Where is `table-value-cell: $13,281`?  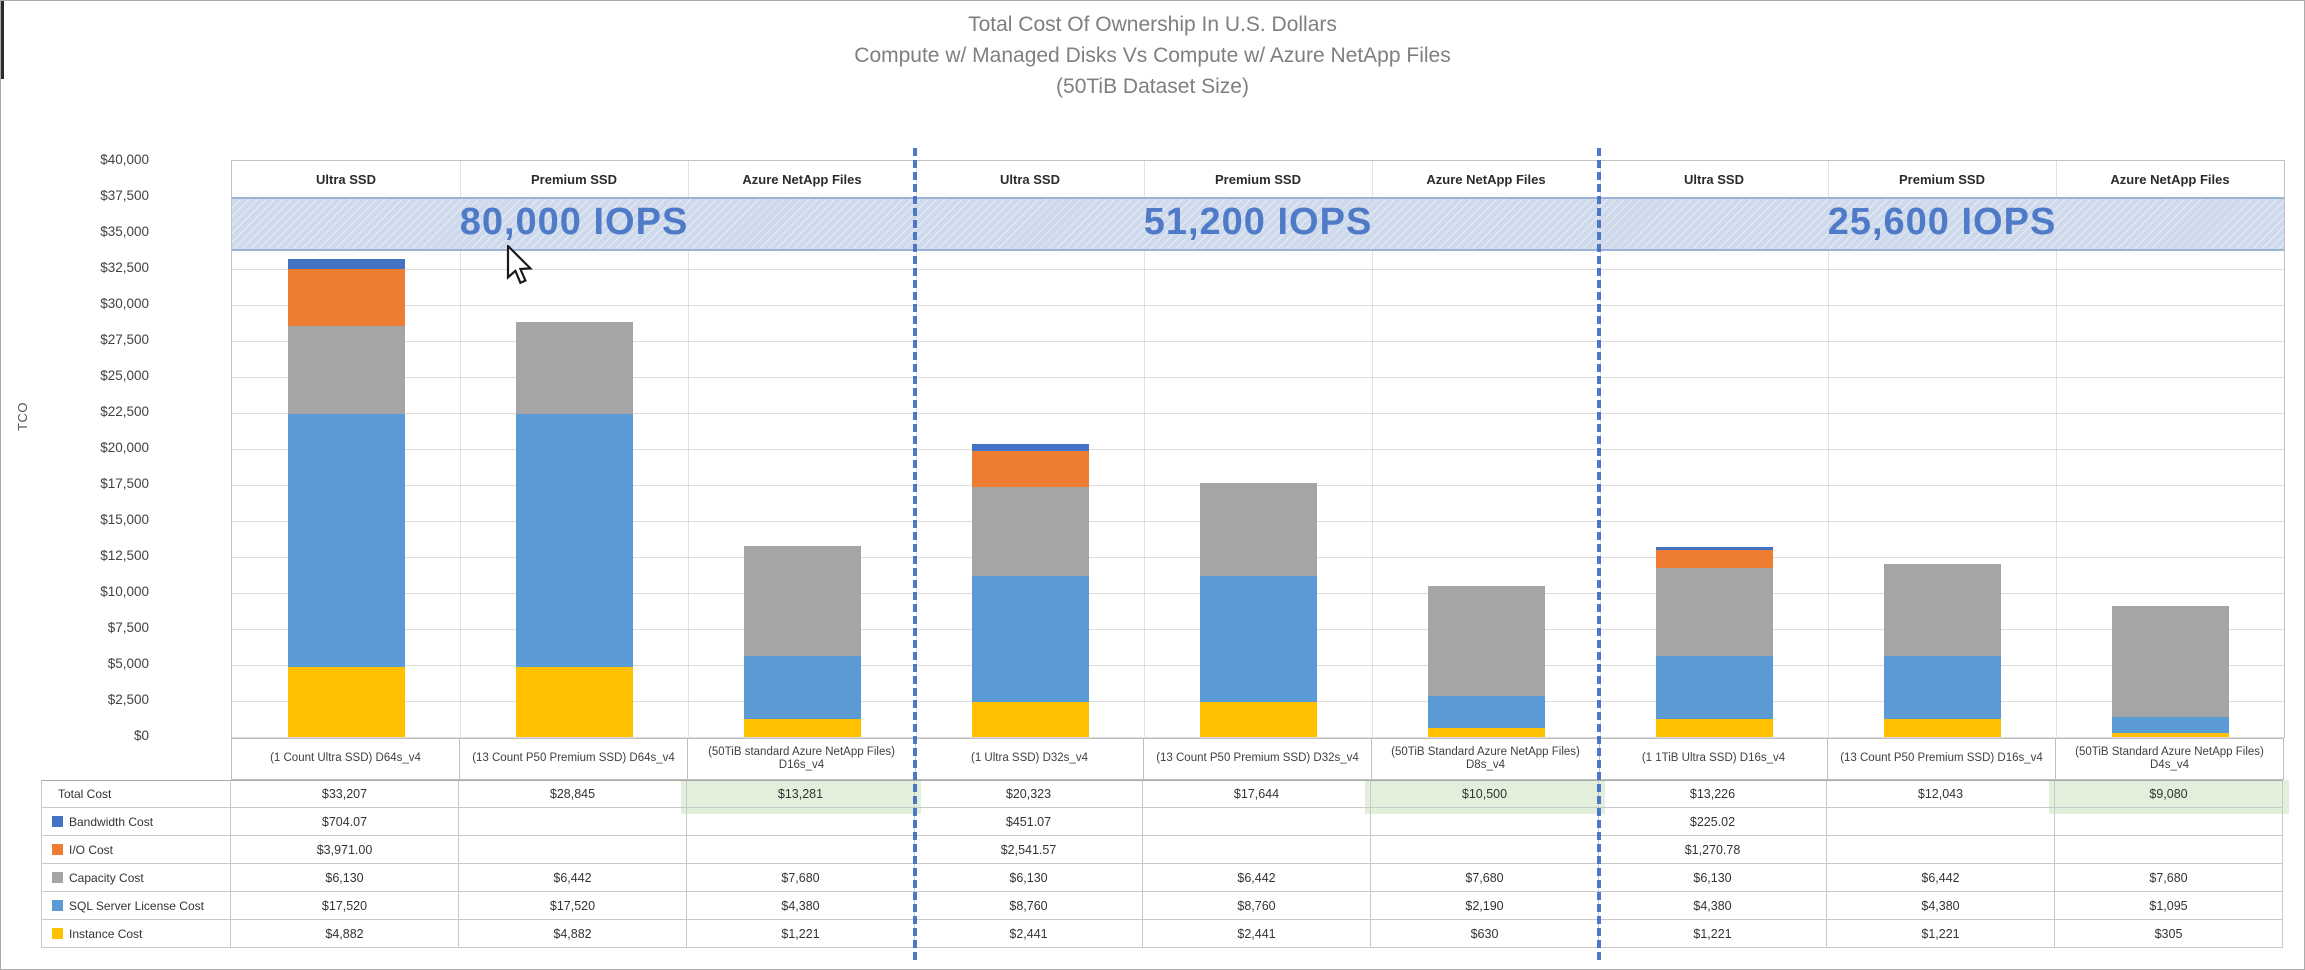
table-value-cell: $13,281 is located at coordinates (801, 794).